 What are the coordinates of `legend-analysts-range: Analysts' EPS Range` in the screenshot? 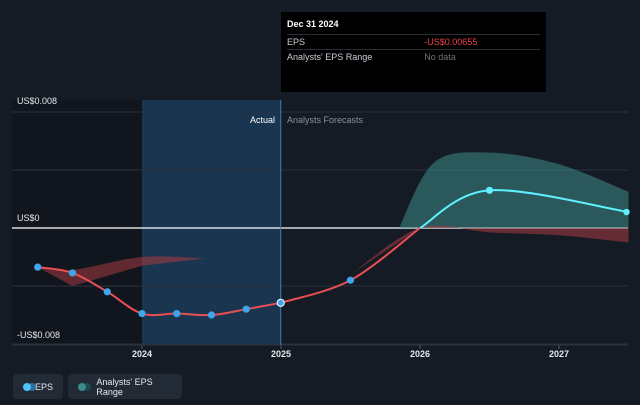 It's located at (125, 386).